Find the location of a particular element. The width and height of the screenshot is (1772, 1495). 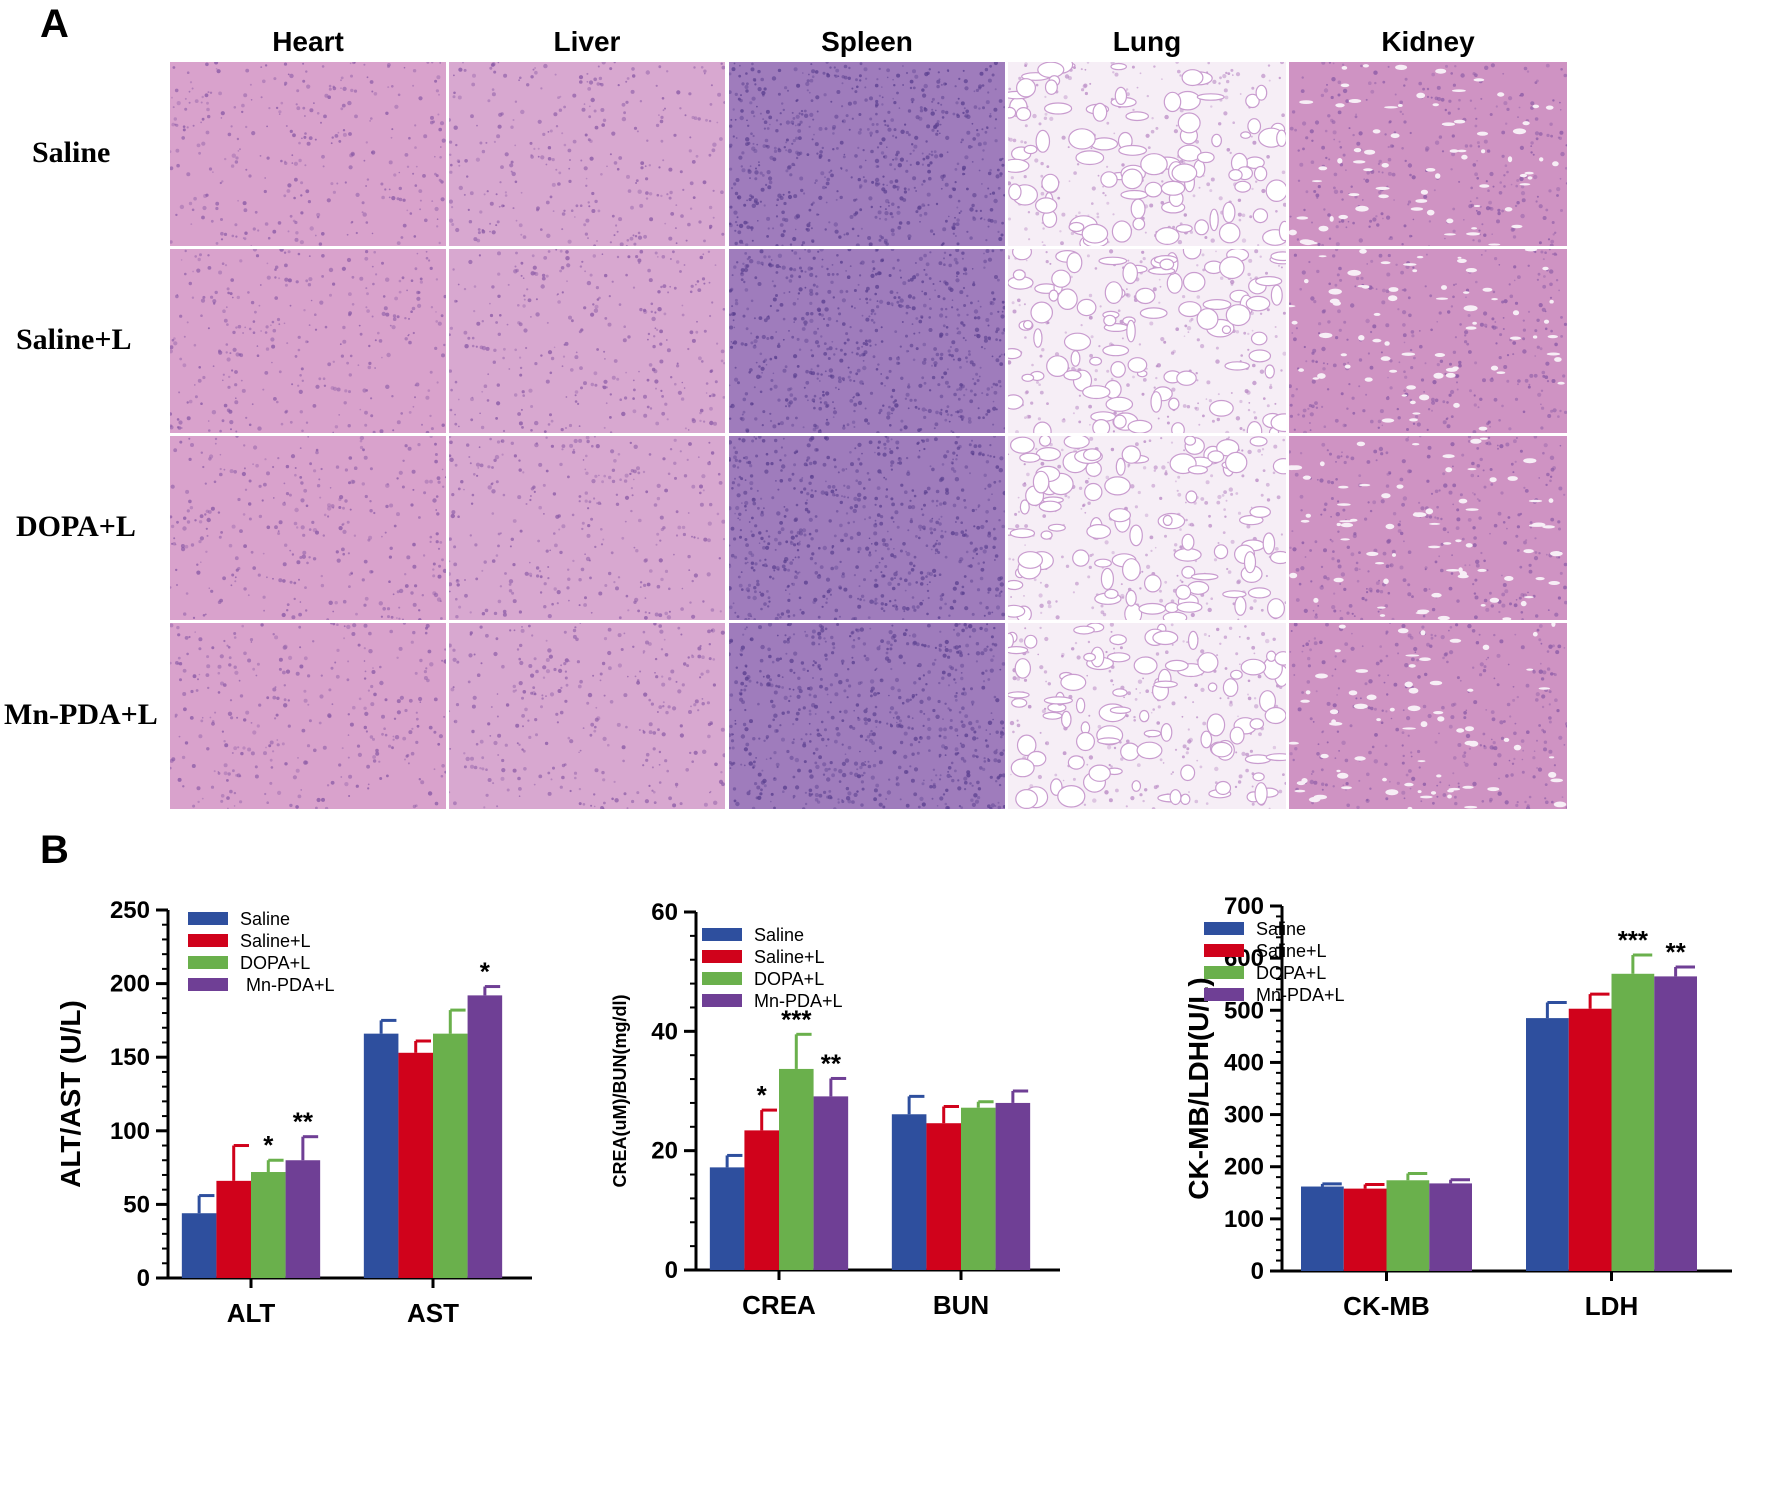

y-axis-label: ALT/AST (U/L) is located at coordinates (70, 1094).